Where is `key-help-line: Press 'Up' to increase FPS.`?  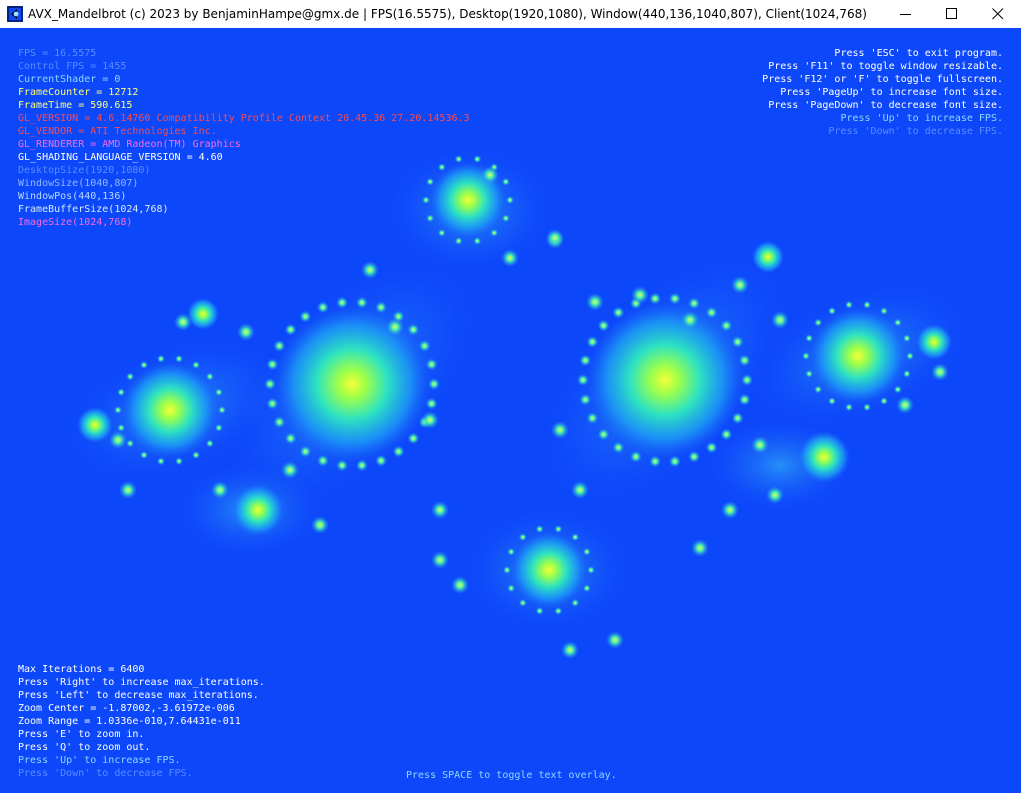 key-help-line: Press 'Up' to increase FPS. is located at coordinates (921, 118).